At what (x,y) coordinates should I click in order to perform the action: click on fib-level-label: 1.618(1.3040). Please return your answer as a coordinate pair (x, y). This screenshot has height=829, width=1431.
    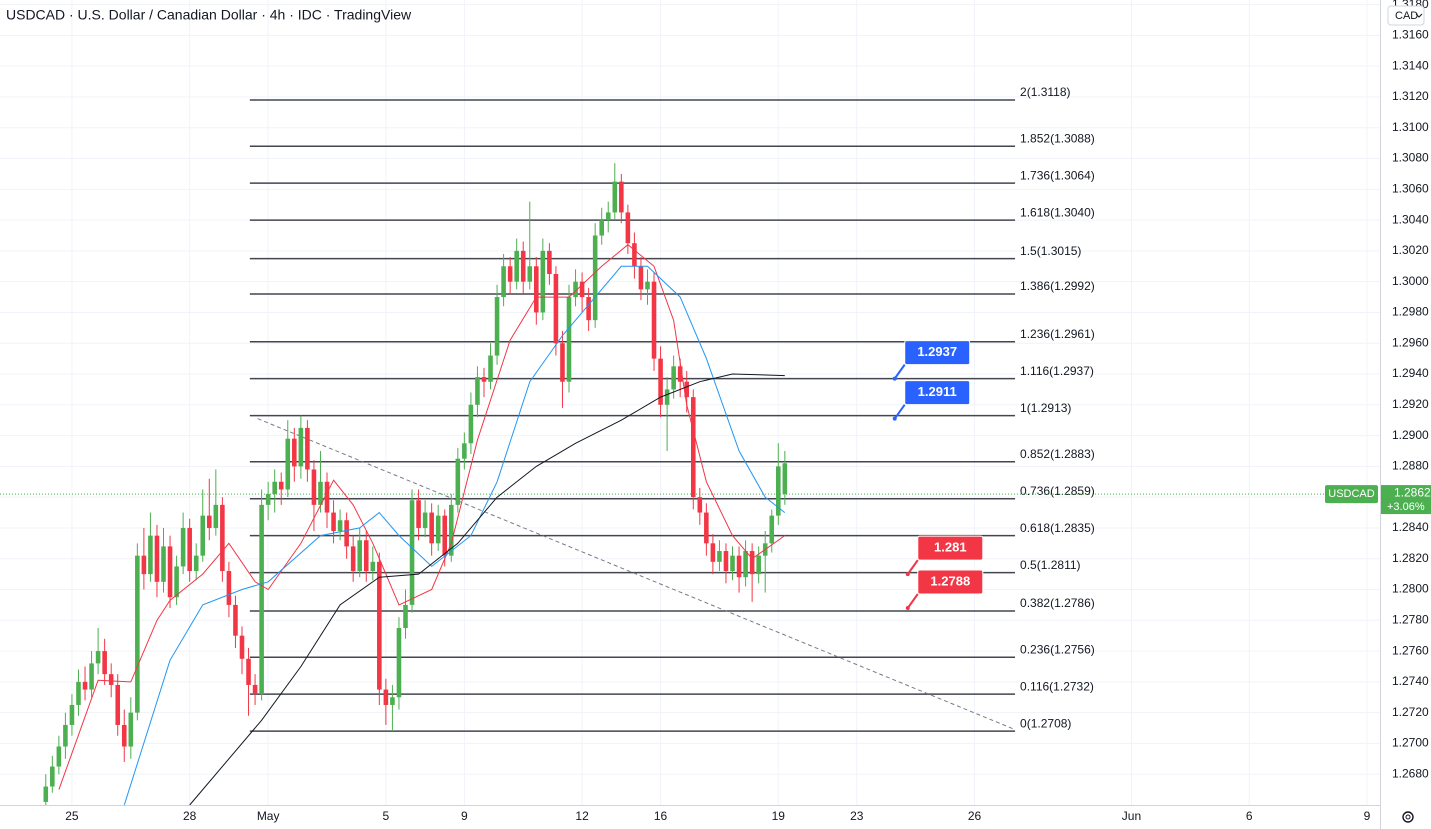
    Looking at the image, I should click on (1057, 212).